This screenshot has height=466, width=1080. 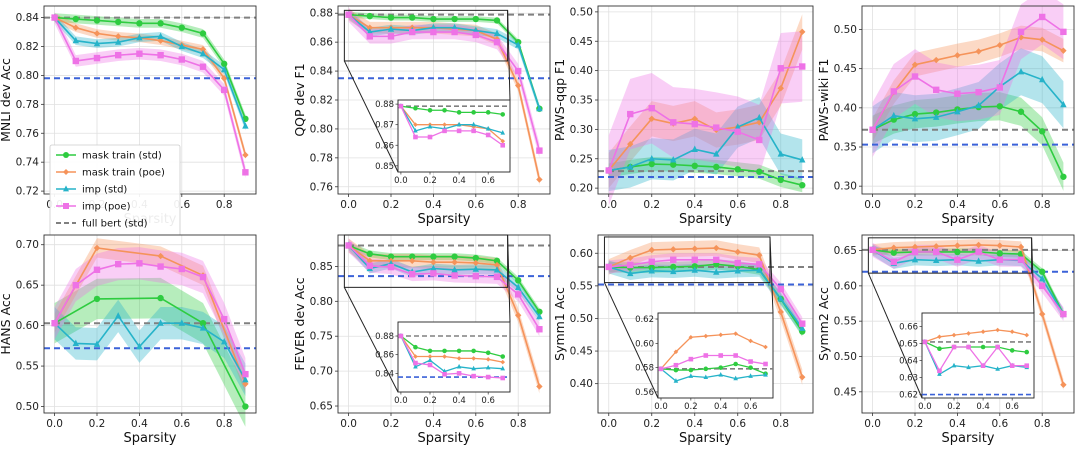 I want to click on y-tick-label: 0.45, so click(x=581, y=352).